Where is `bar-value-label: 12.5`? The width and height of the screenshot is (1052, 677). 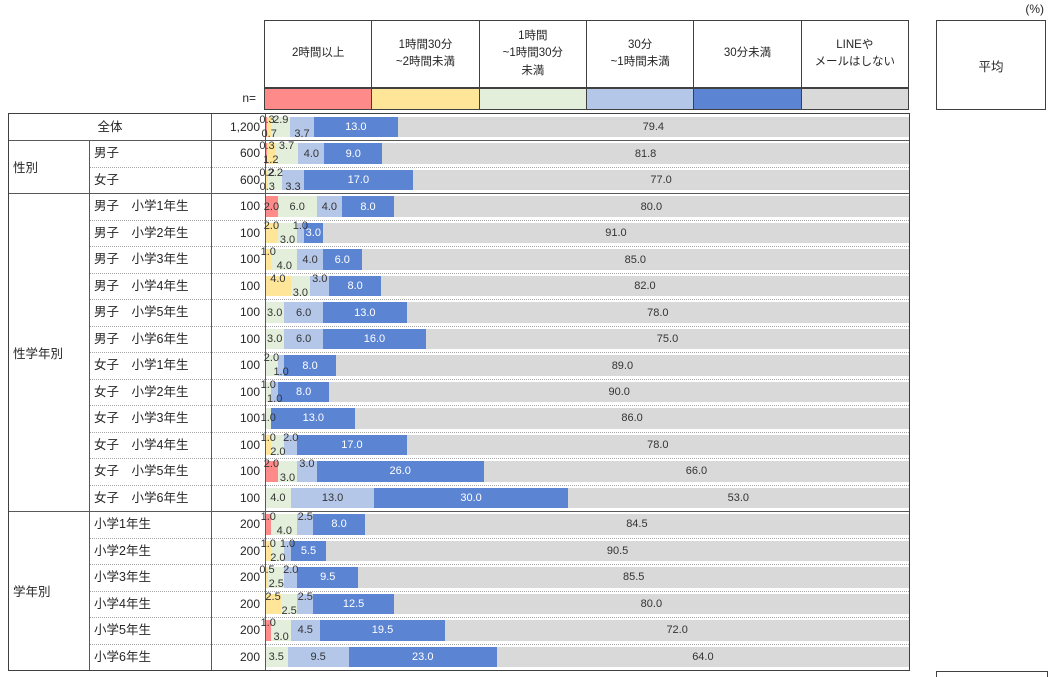 bar-value-label: 12.5 is located at coordinates (353, 603).